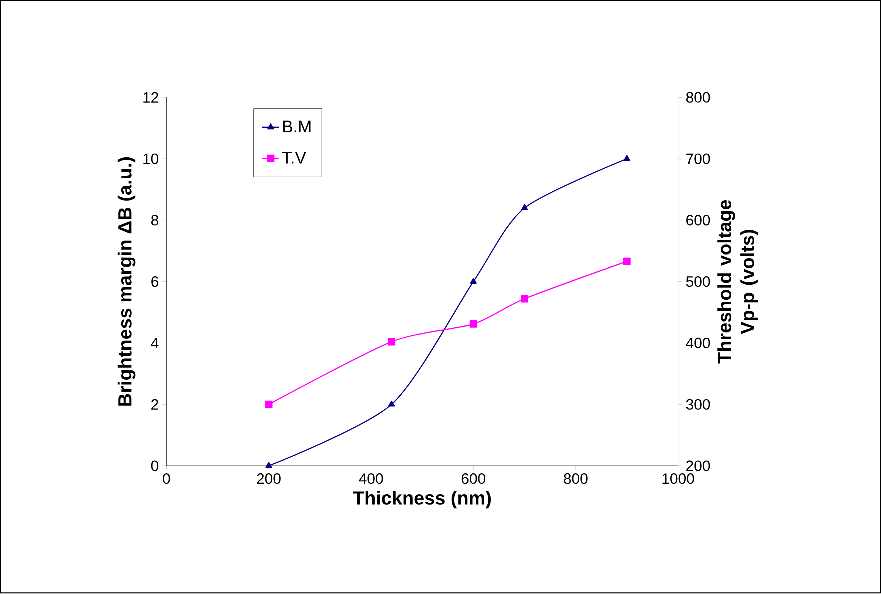  I want to click on y2-tick-label: 200, so click(698, 466).